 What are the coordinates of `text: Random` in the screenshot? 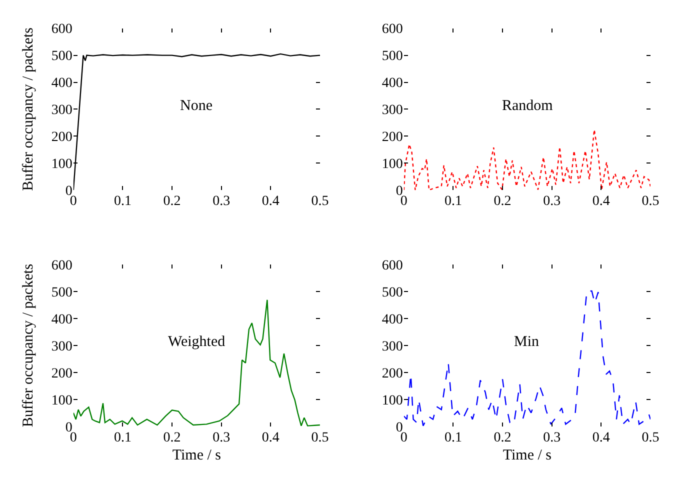 It's located at (528, 106).